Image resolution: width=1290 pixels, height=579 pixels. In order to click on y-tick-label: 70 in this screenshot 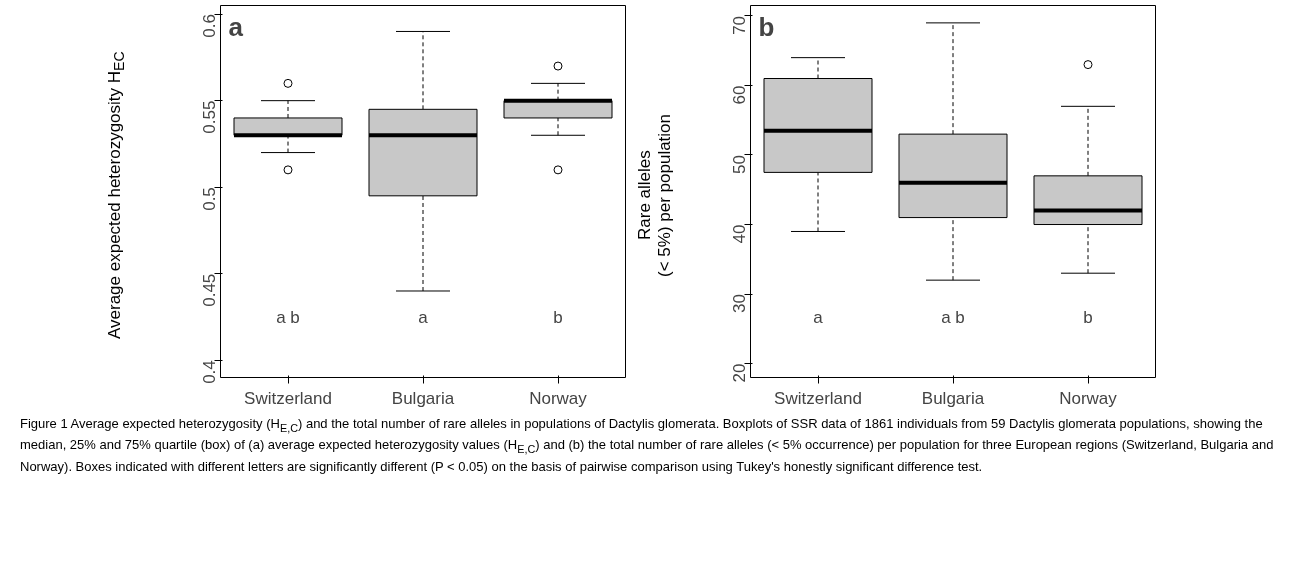, I will do `click(740, 25)`.